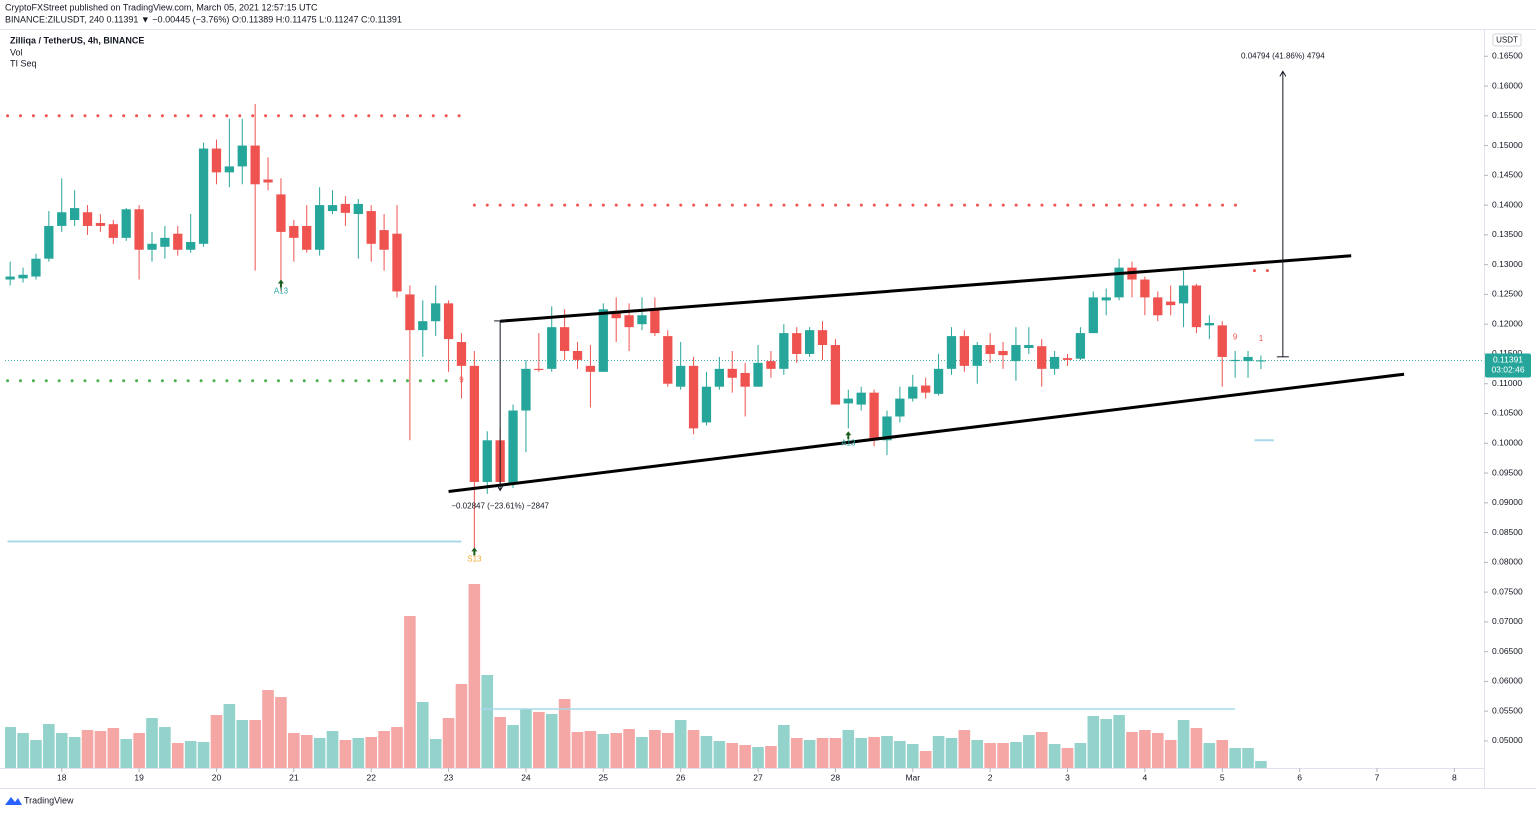  I want to click on x-tick-label: 23, so click(449, 777).